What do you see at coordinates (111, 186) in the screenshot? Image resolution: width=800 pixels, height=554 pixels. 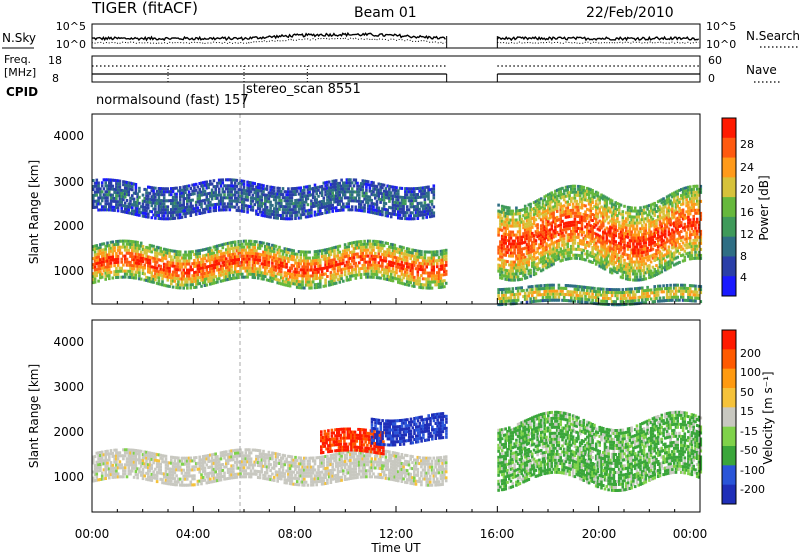 I see `power-cell-2049` at bounding box center [111, 186].